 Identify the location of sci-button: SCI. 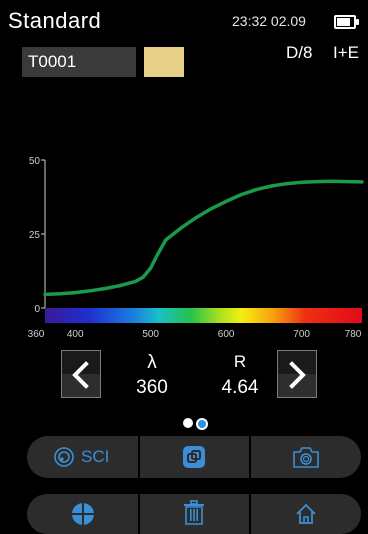
(82, 457).